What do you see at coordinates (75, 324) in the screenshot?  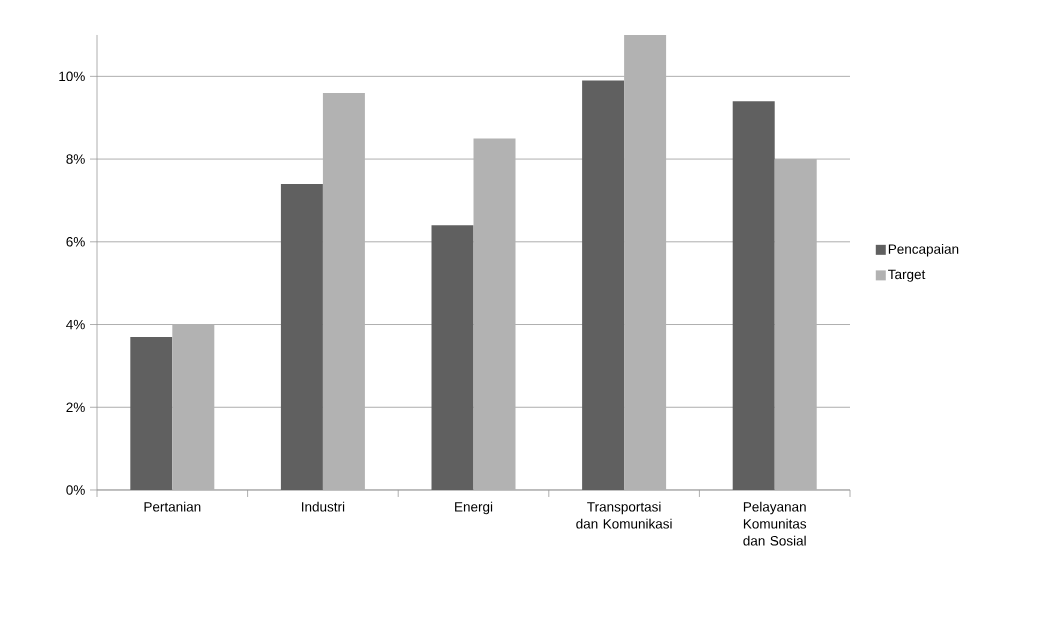 I see `y-tick-label: 4%` at bounding box center [75, 324].